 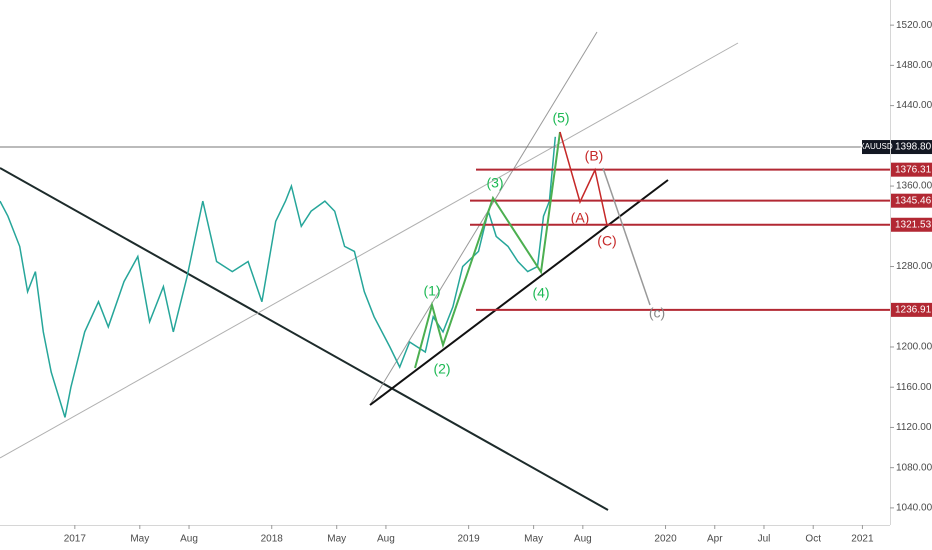 What do you see at coordinates (469, 539) in the screenshot?
I see `x-tick-label: 2019` at bounding box center [469, 539].